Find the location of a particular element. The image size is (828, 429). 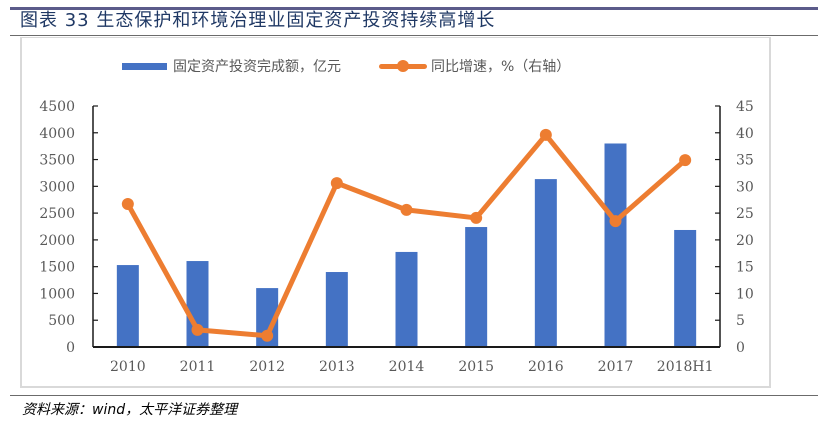

left-tick-label: 4500 is located at coordinates (57, 107).